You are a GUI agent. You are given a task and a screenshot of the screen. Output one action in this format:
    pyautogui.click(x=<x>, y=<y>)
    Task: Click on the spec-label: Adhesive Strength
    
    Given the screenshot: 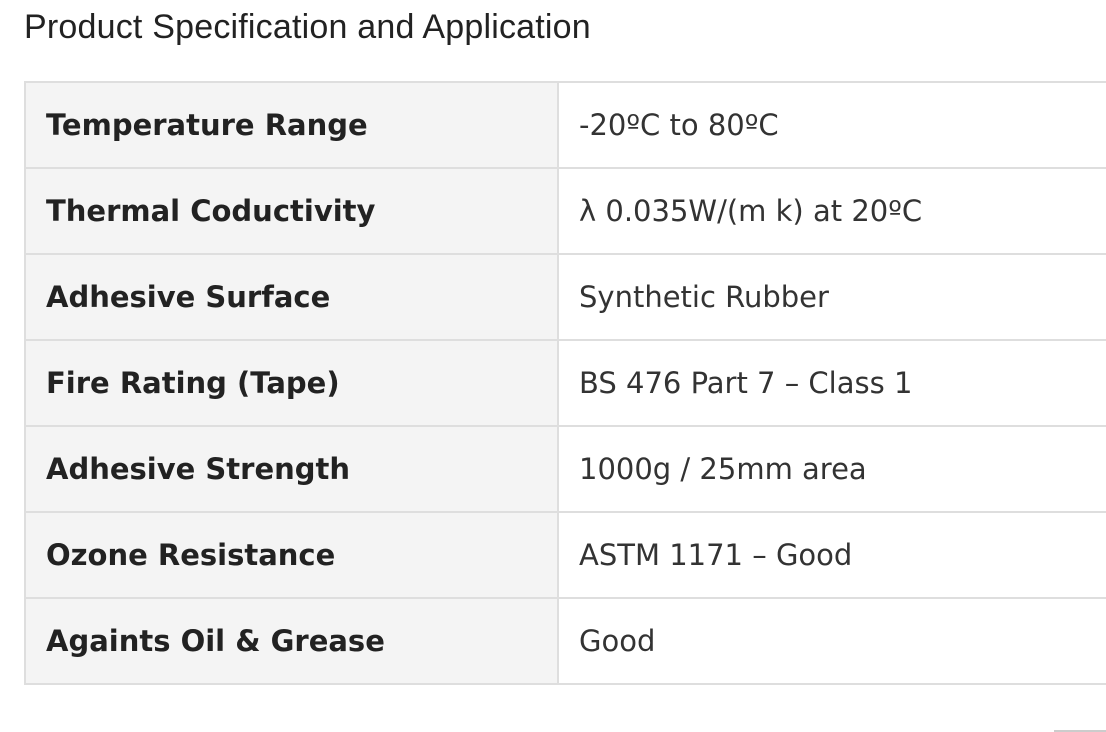 What is the action you would take?
    pyautogui.click(x=291, y=469)
    